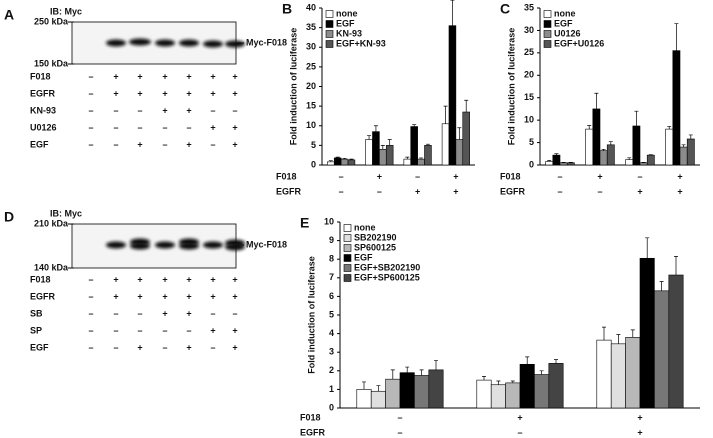 This screenshot has height=438, width=713. I want to click on y-tick-label: 1, so click(331, 389).